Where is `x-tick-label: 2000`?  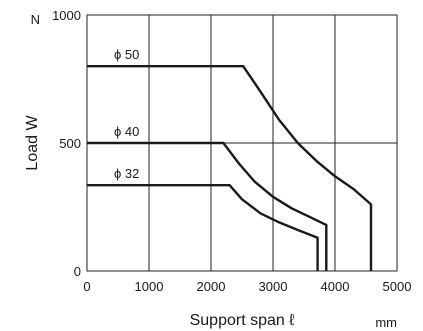 x-tick-label: 2000 is located at coordinates (211, 286).